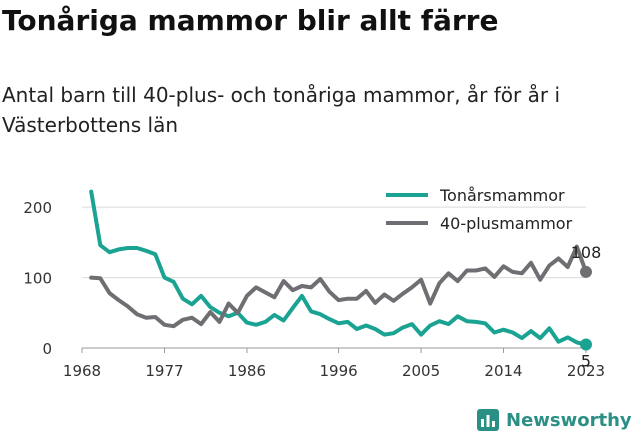 The width and height of the screenshot is (631, 439). What do you see at coordinates (586, 371) in the screenshot?
I see `x-tick-label-2023: 2023` at bounding box center [586, 371].